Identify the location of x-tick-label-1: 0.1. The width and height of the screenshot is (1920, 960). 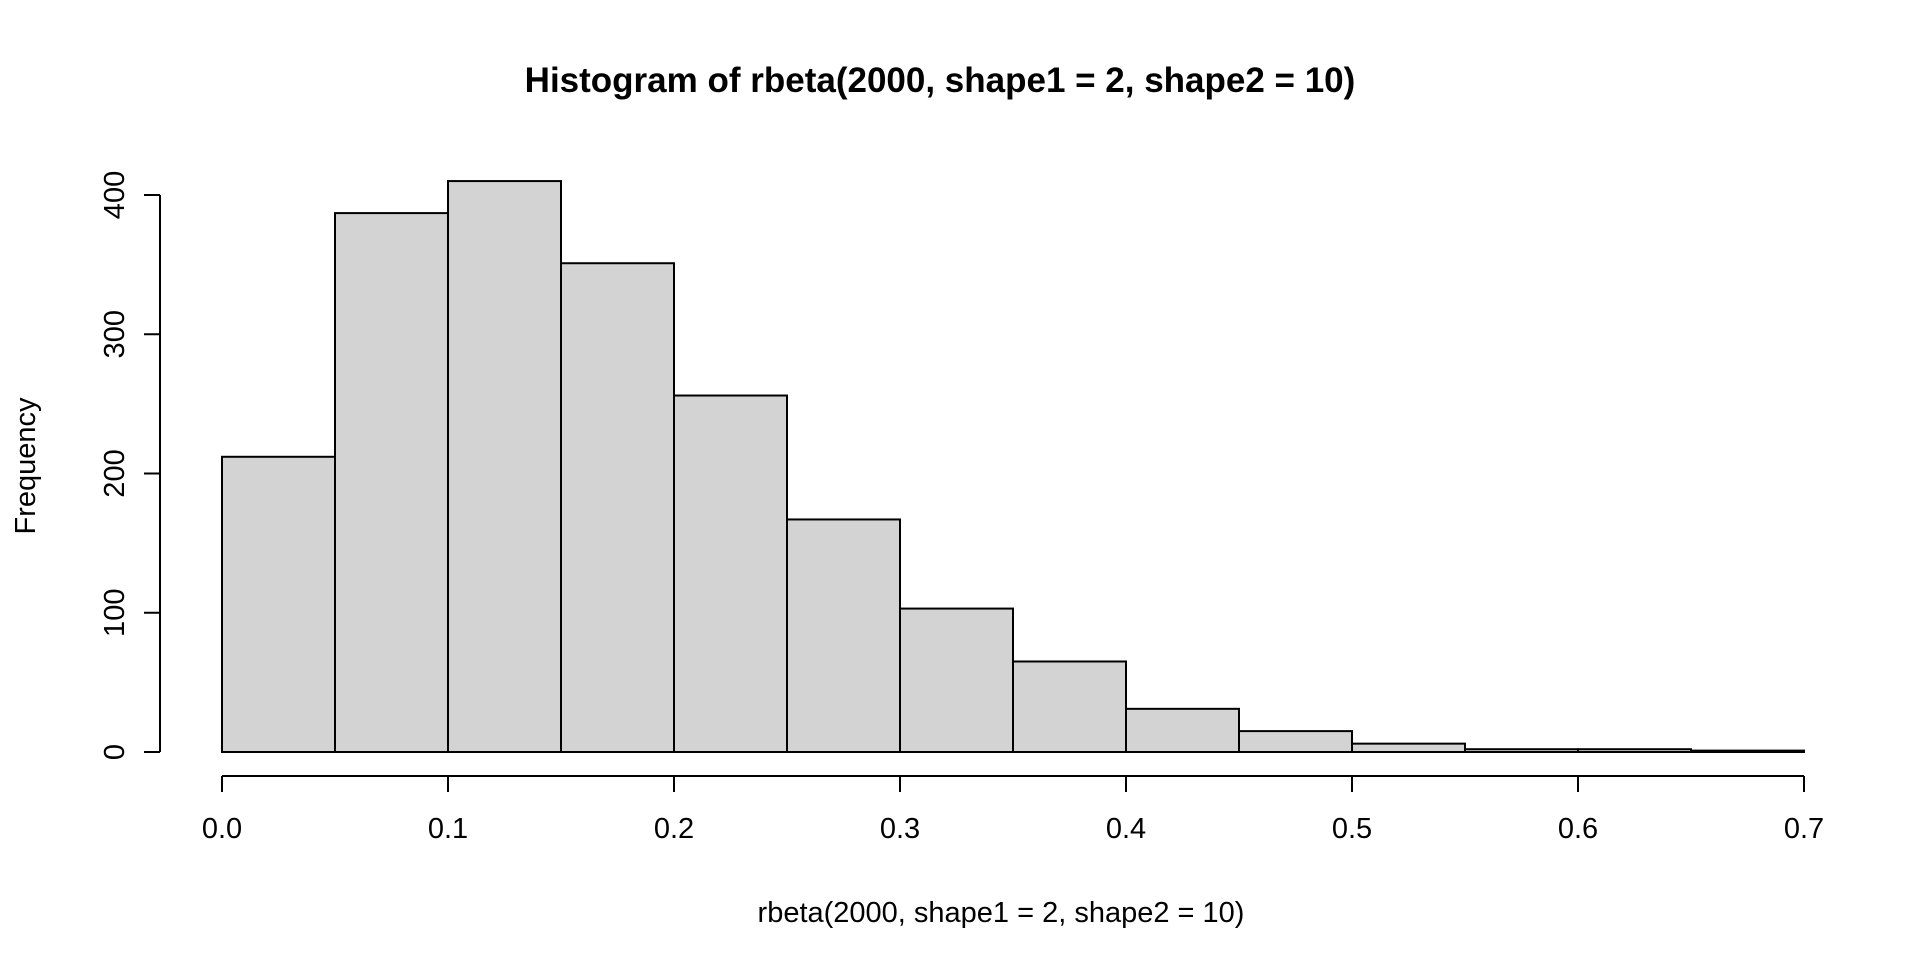
(448, 829).